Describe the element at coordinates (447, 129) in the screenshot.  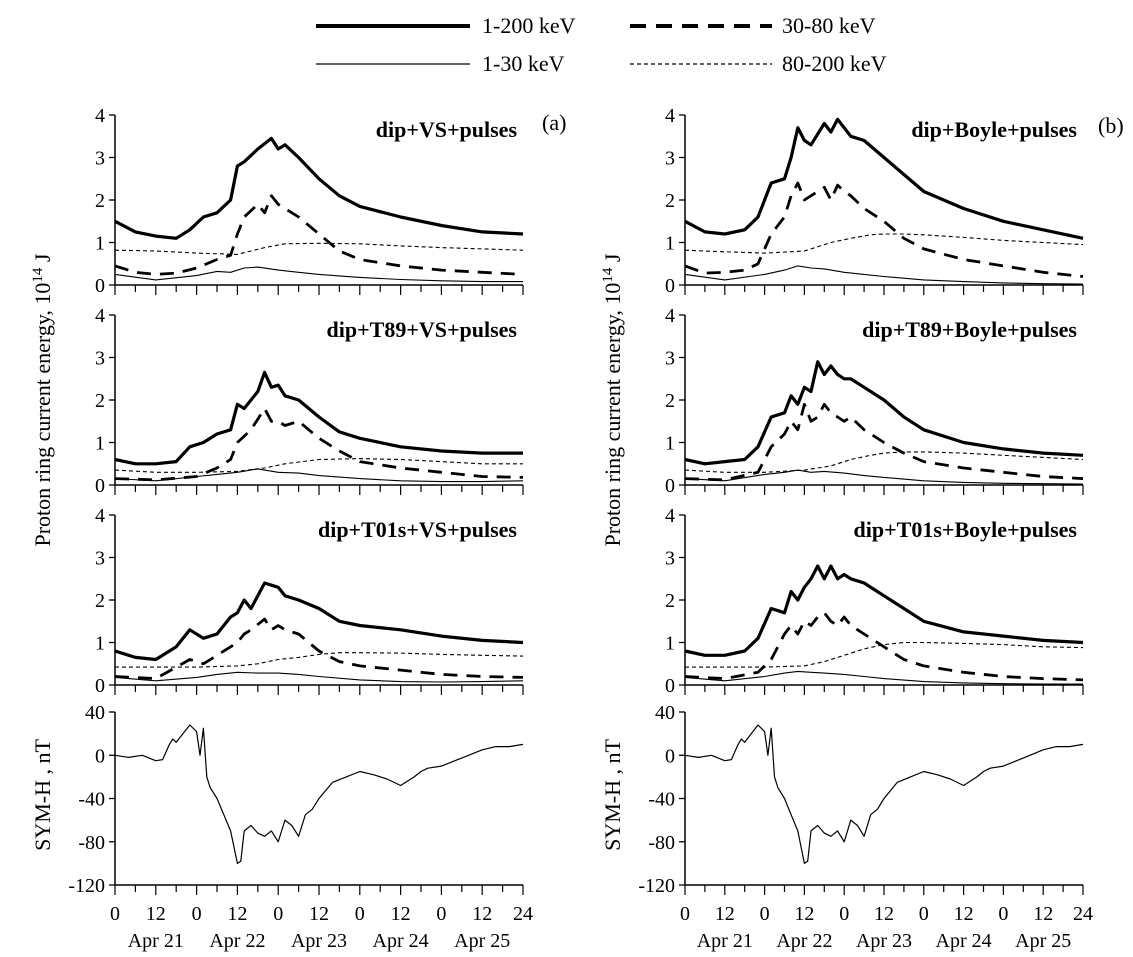
I see `subplot-title: dip+VS+pulses` at that location.